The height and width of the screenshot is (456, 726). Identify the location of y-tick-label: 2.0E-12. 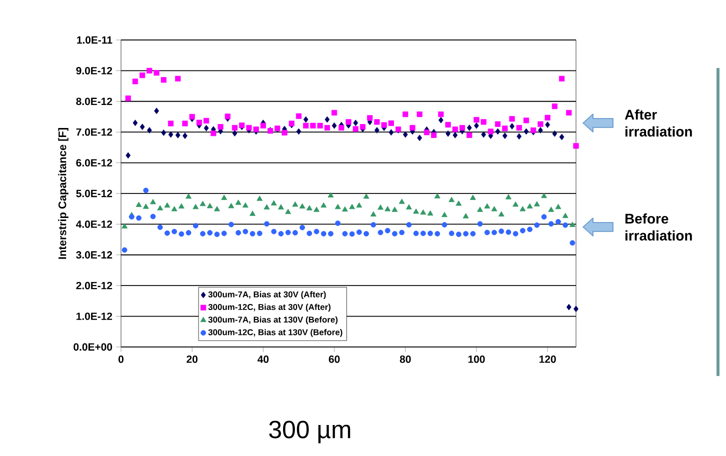
(94, 286).